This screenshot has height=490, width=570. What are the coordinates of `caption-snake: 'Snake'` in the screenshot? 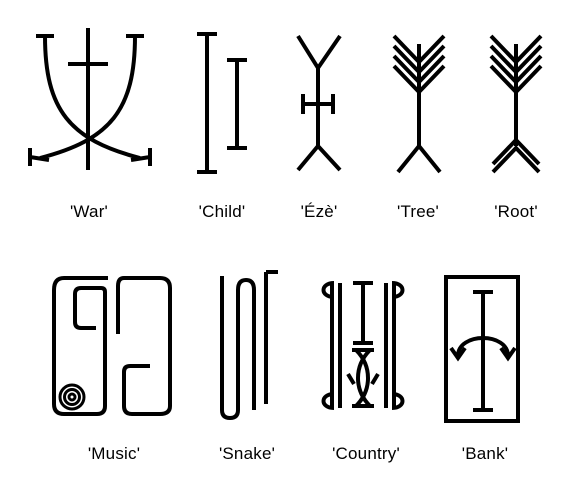 It's located at (247, 453).